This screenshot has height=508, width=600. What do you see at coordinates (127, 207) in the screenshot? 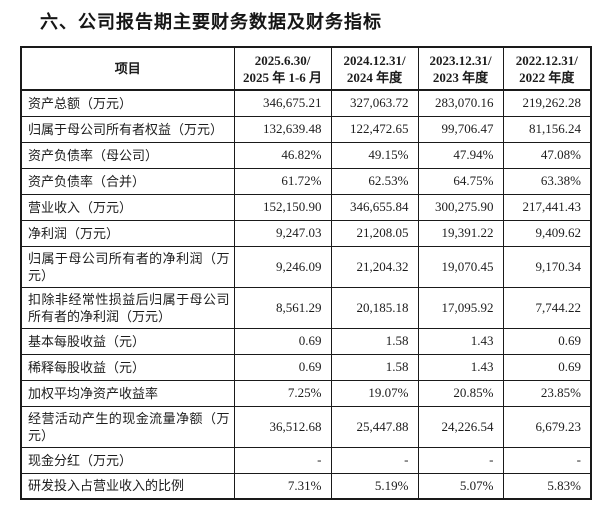
I see `row-label: 营业收入（万元）` at bounding box center [127, 207].